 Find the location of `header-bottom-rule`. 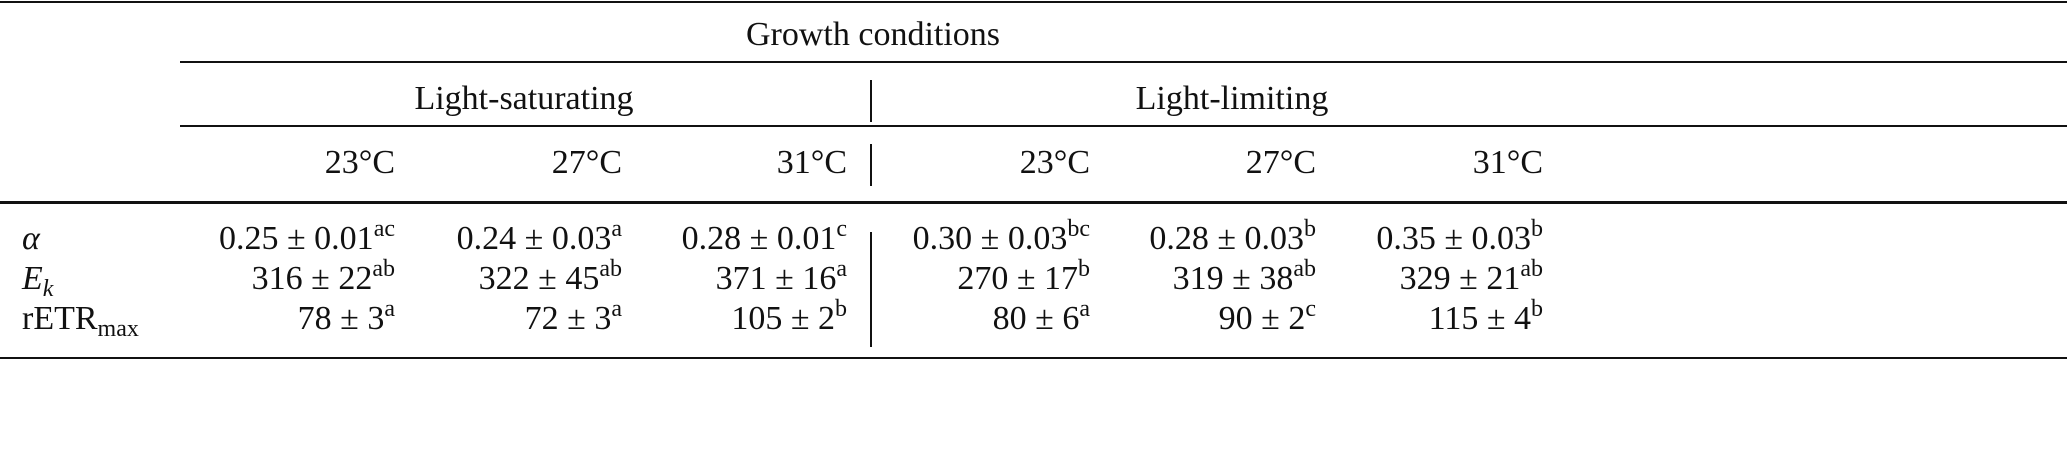

header-bottom-rule is located at coordinates (1033, 202).